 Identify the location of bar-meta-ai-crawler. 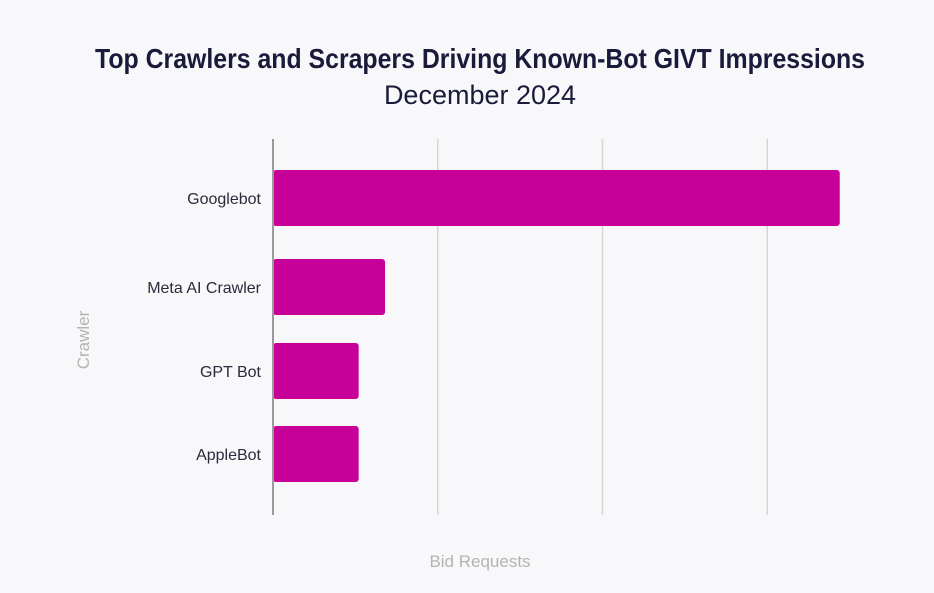
(329, 287).